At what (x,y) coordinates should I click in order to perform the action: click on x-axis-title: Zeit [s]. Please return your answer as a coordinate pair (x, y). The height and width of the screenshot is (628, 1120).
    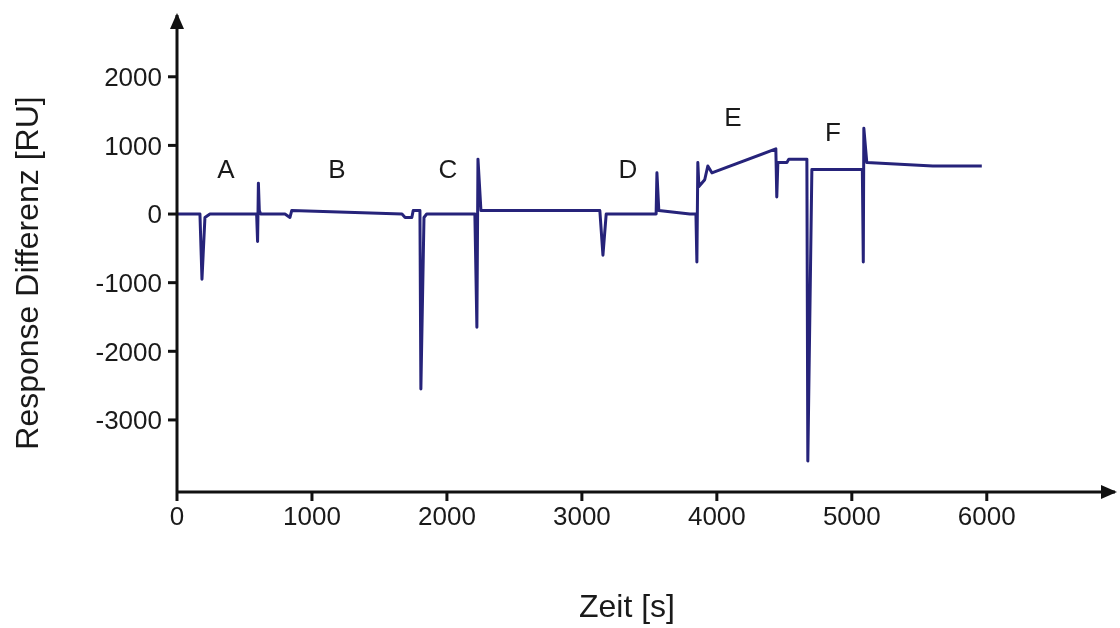
    Looking at the image, I should click on (627, 606).